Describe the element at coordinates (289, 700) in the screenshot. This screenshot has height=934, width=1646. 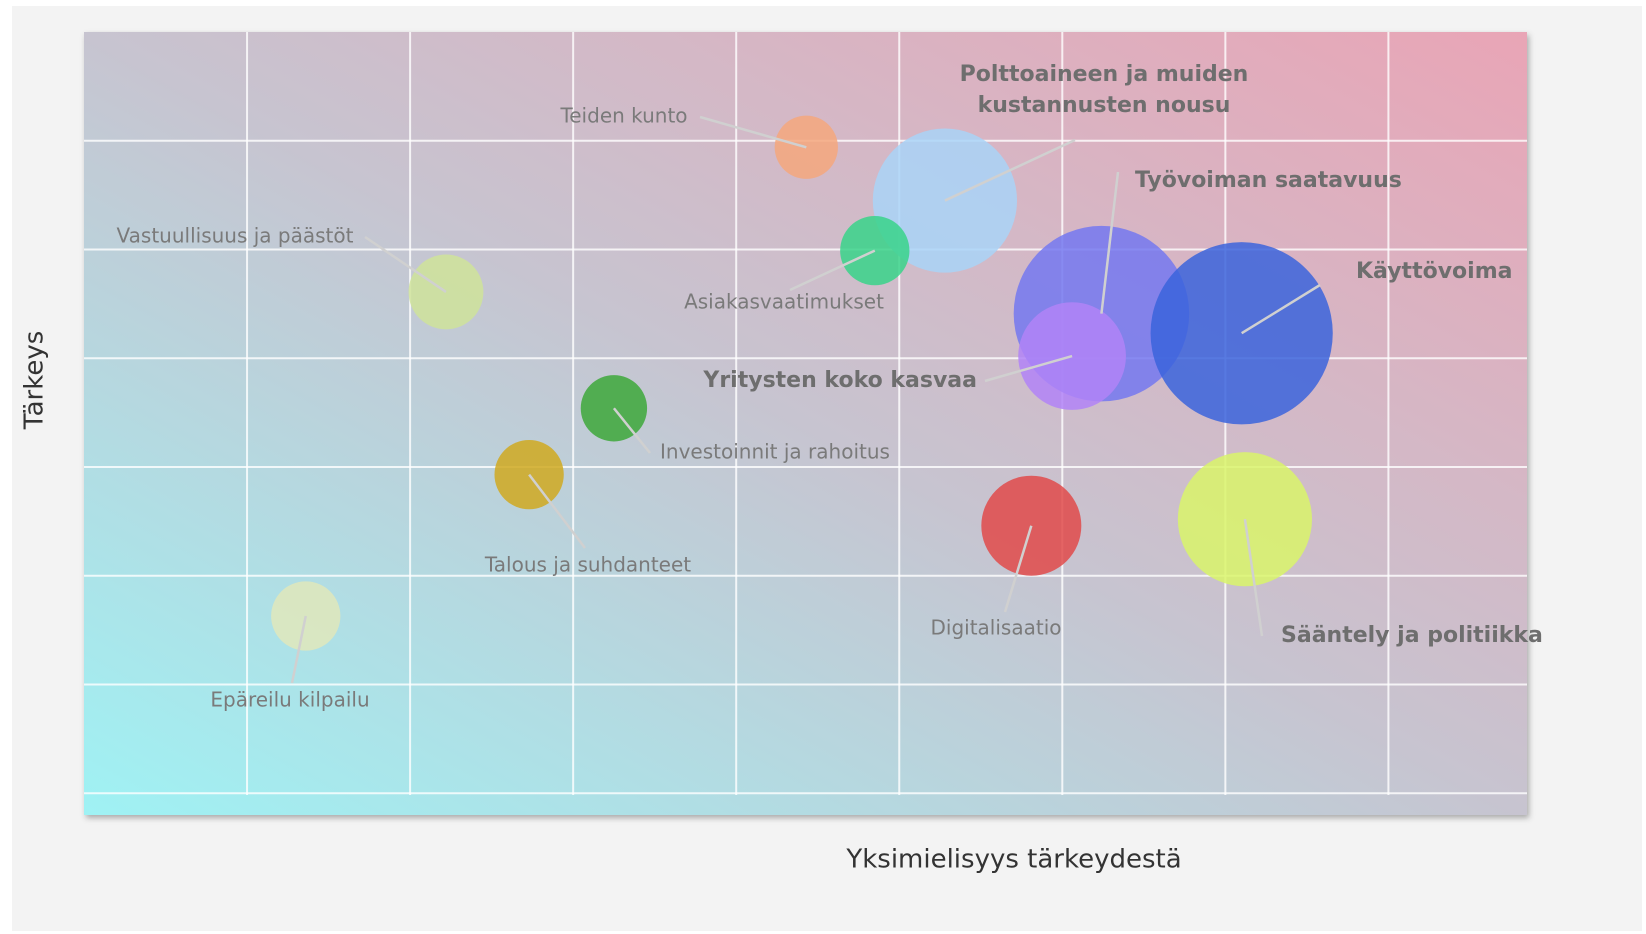
I see `bubble-label: Epäreilu kilpailu` at that location.